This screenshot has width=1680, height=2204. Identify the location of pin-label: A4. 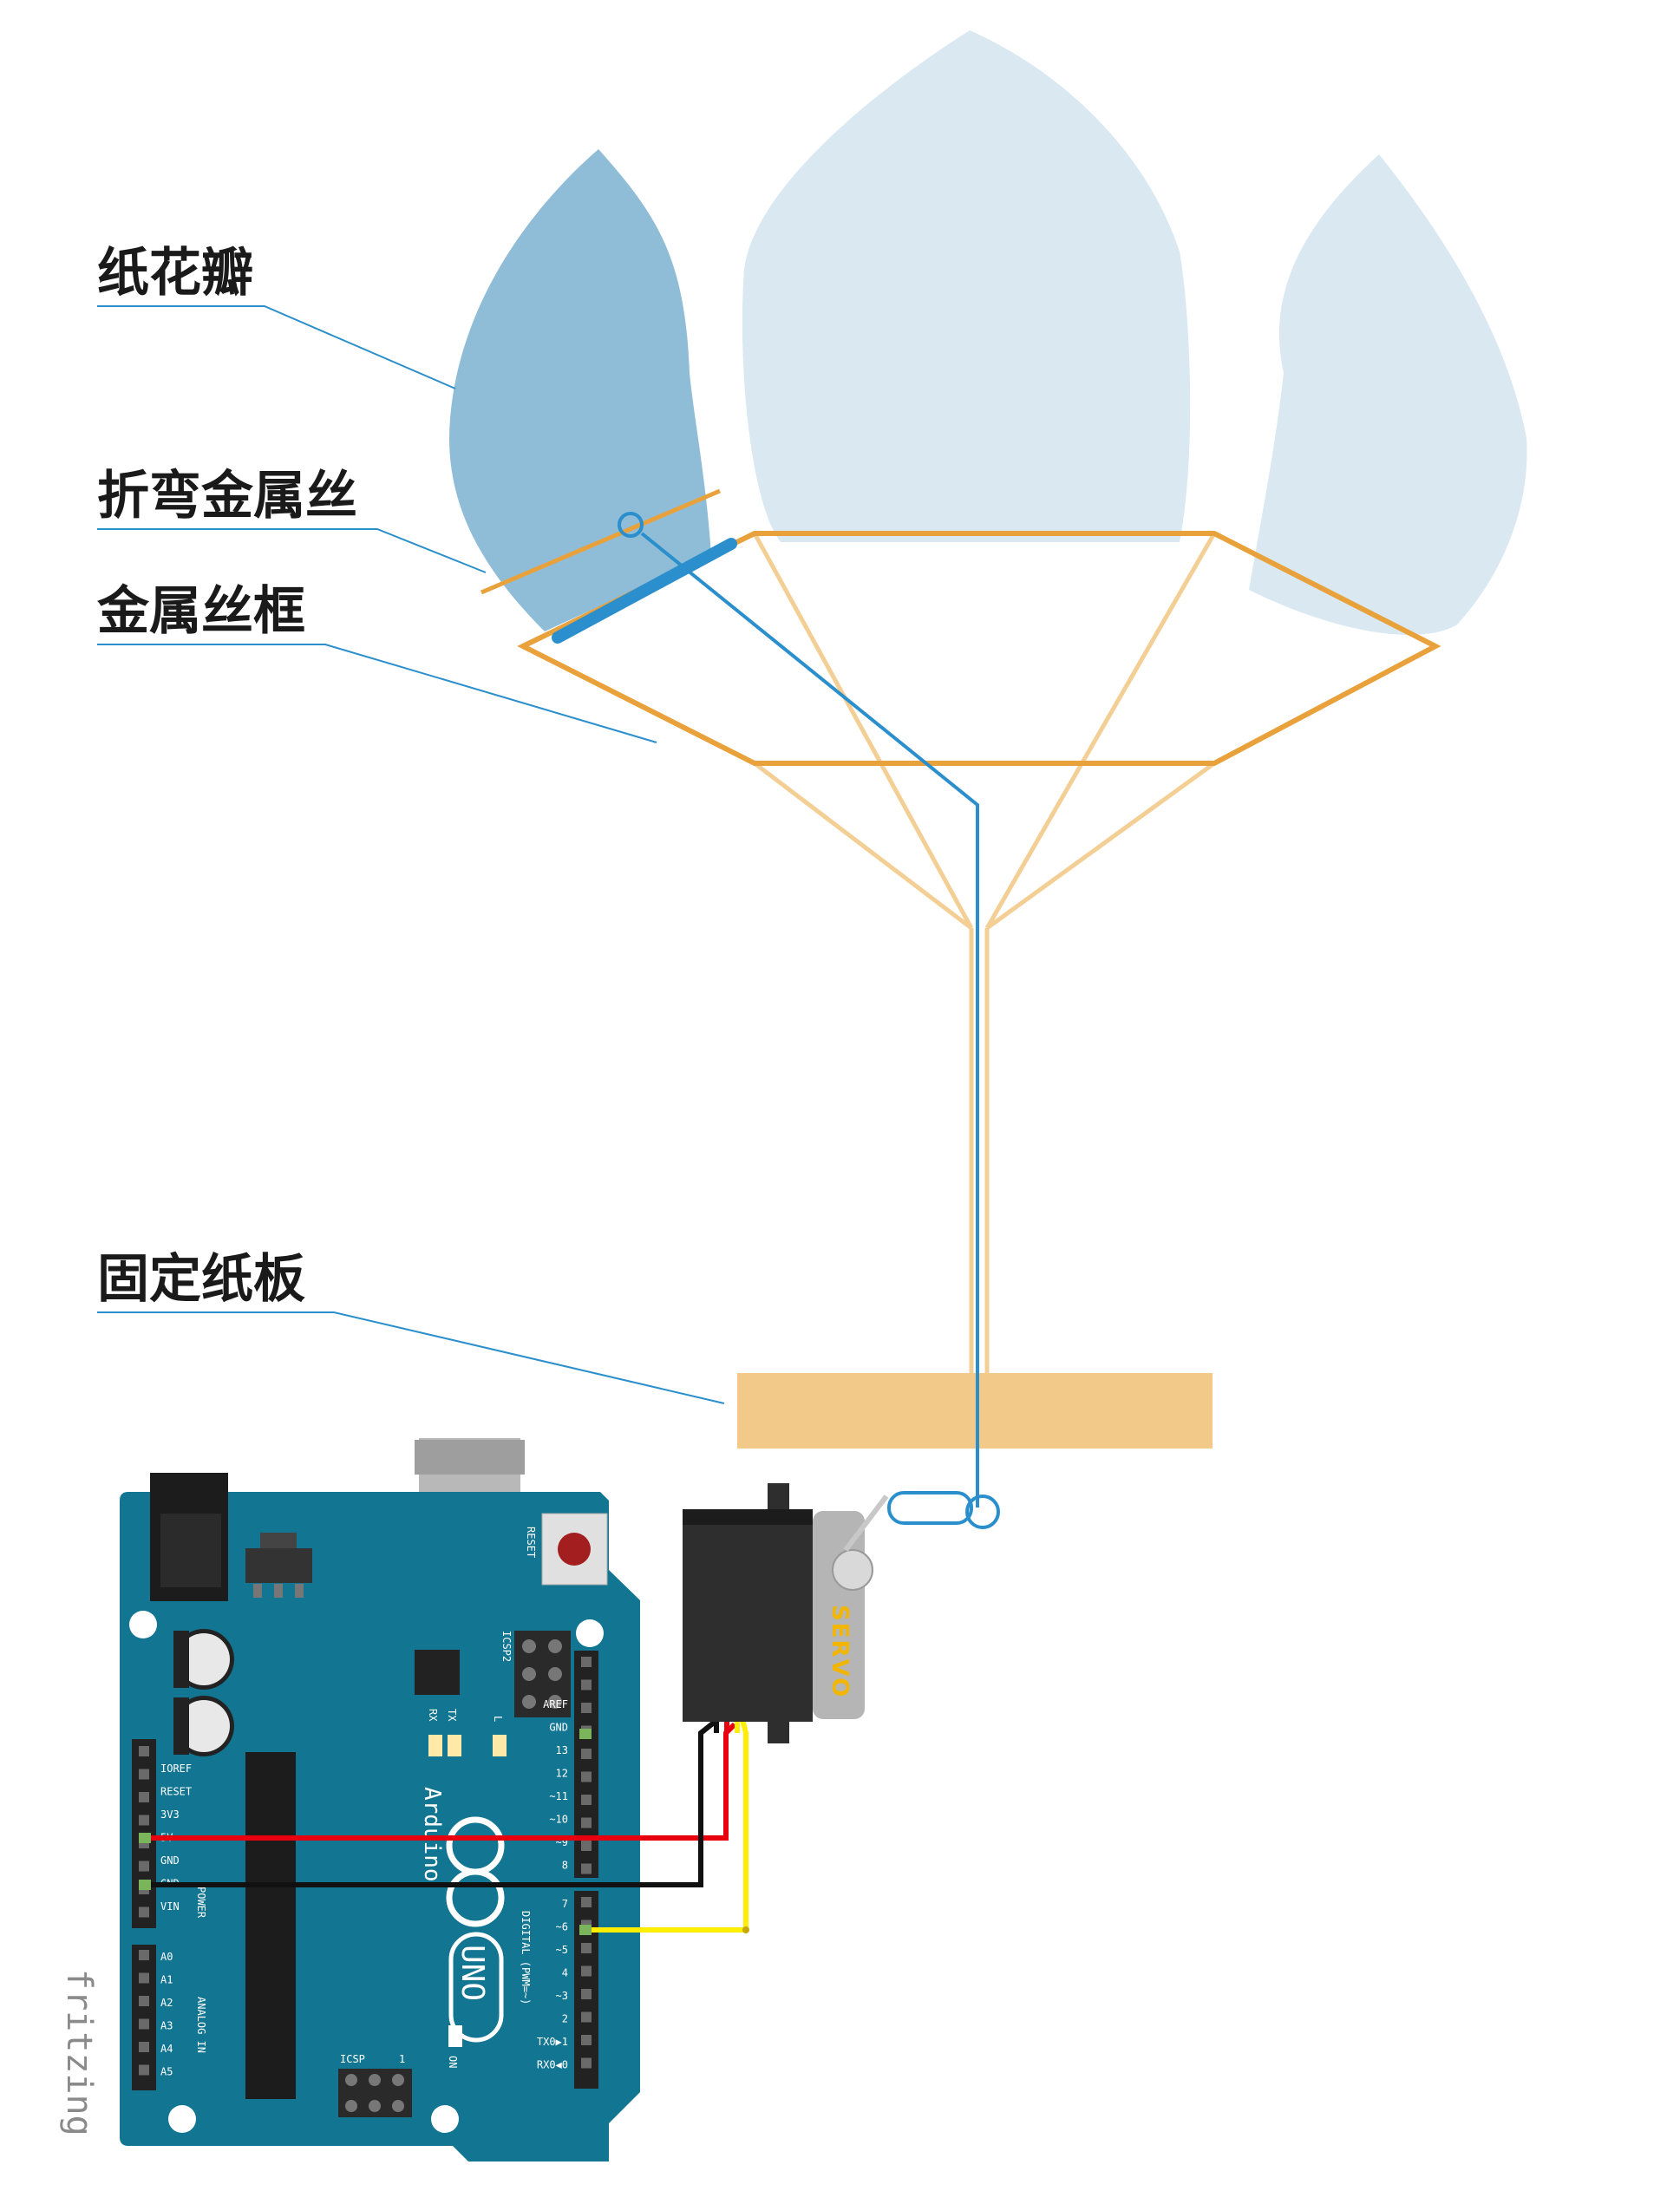
(166, 2049).